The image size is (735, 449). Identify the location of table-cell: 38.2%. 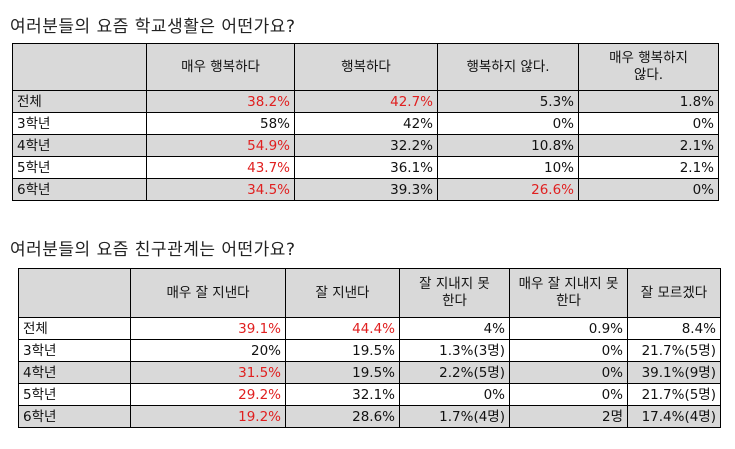
(220, 101).